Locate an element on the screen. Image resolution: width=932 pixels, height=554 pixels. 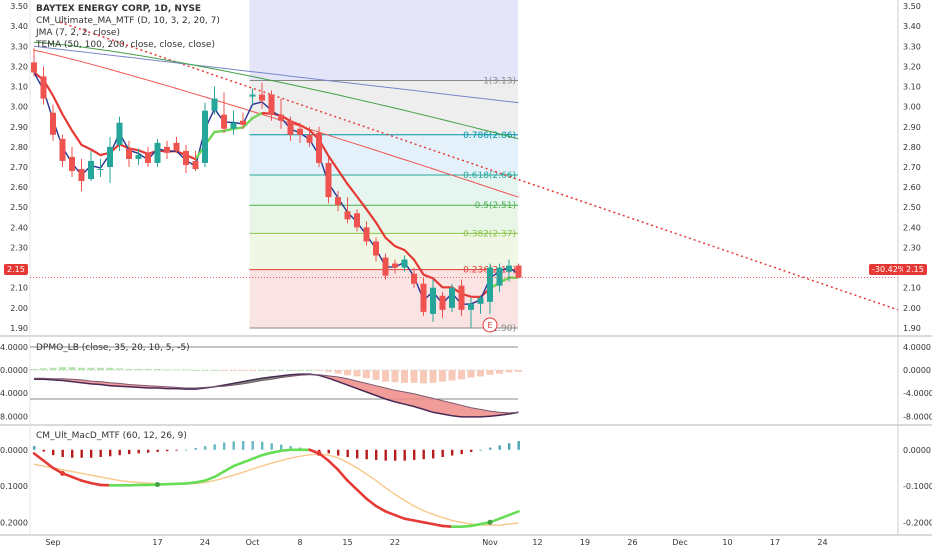
earnings-marker-label: E is located at coordinates (489, 325).